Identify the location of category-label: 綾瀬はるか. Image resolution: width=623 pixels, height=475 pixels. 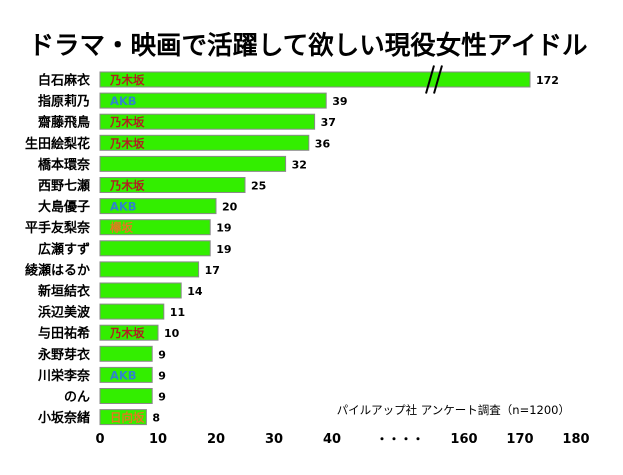
(57, 270).